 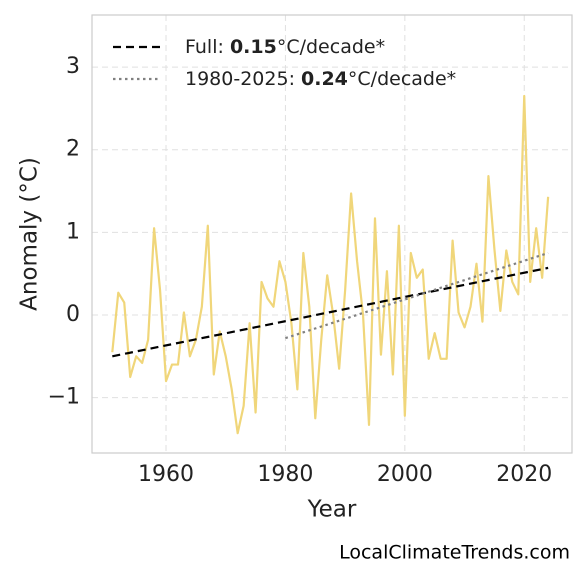 I want to click on x-tick-label: 2020, so click(x=524, y=474).